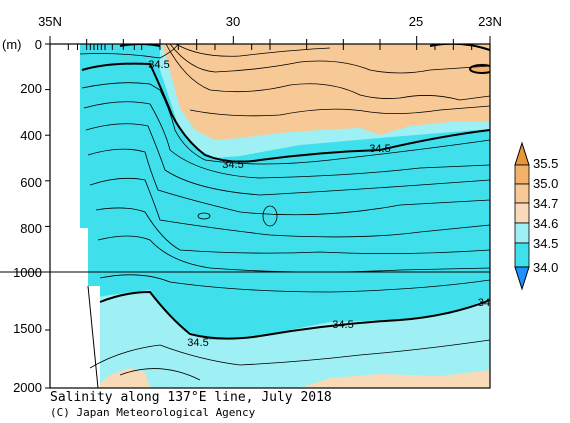 The image size is (570, 423). I want to click on colorbar-label: 35.5, so click(545, 163).